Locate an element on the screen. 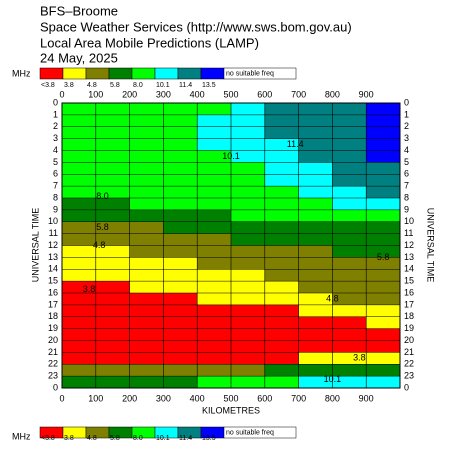 The width and height of the screenshot is (462, 472). y-tick-label: 6 is located at coordinates (406, 174).